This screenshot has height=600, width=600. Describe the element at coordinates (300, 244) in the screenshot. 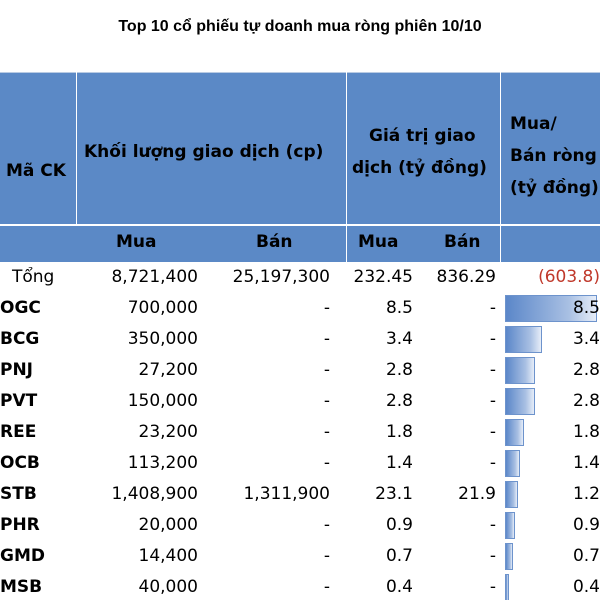

I see `subheader-row` at that location.